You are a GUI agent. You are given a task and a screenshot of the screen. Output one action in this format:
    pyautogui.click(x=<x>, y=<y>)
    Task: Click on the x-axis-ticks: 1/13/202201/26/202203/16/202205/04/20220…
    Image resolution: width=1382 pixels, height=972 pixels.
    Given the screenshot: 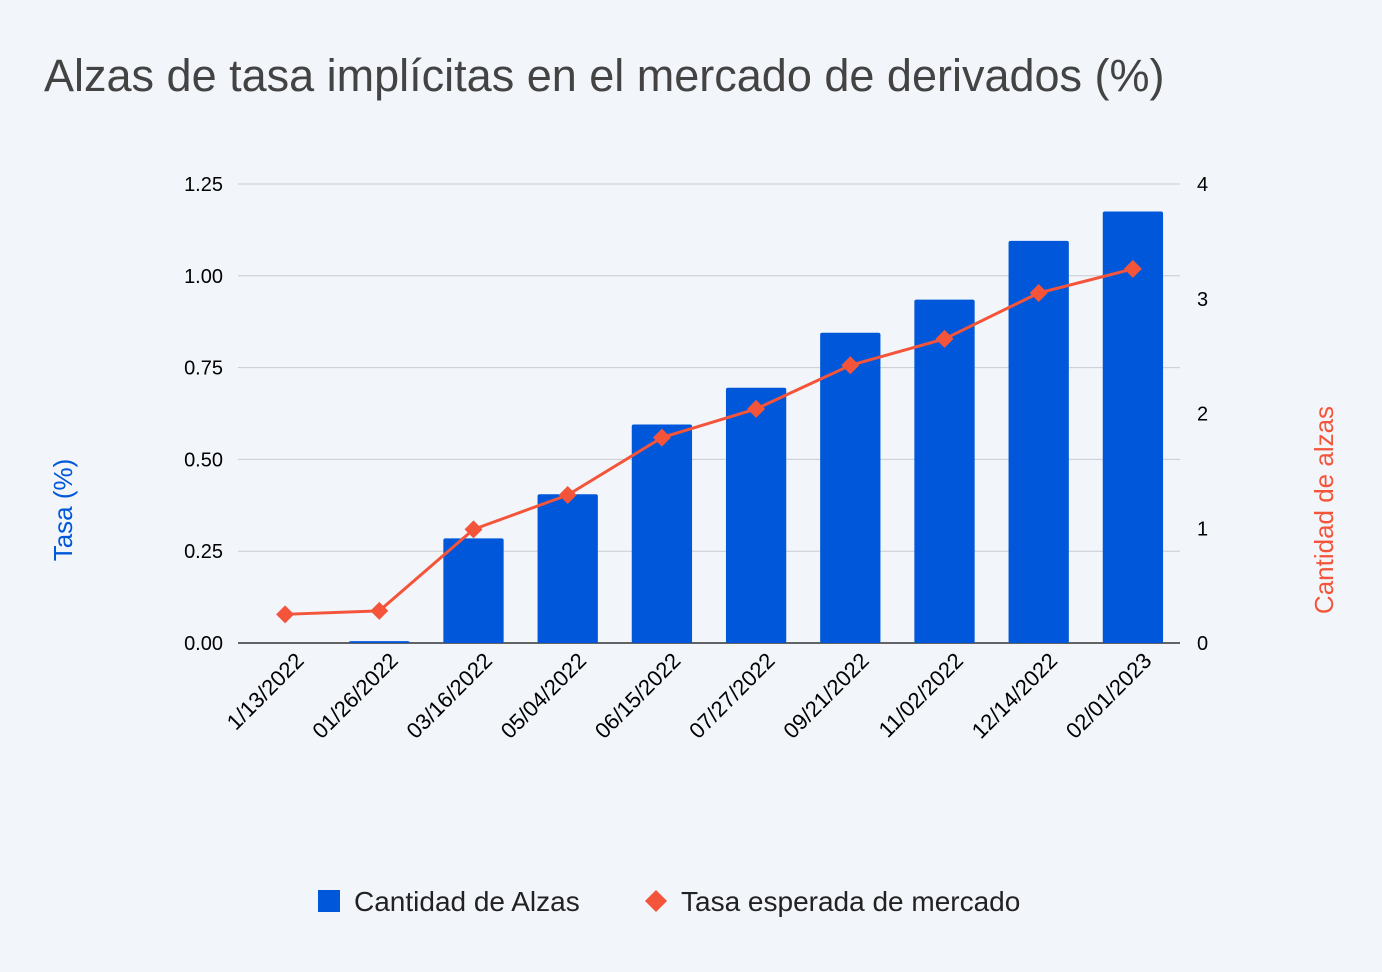 What is the action you would take?
    pyautogui.click(x=689, y=696)
    